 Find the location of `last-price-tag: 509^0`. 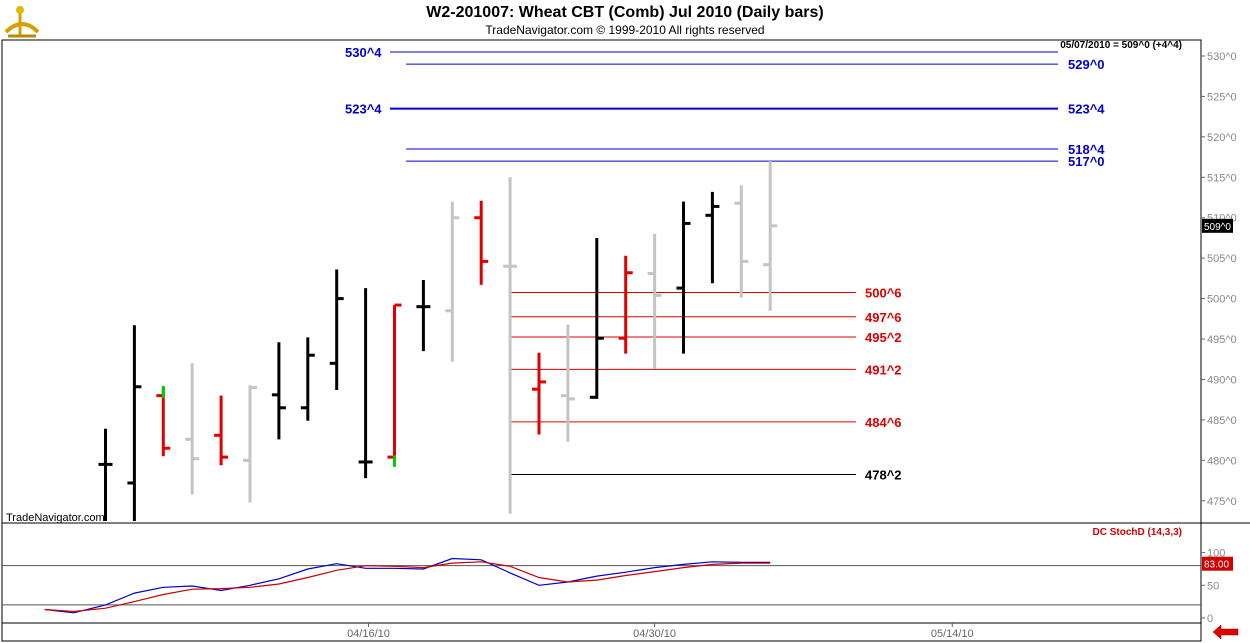

last-price-tag: 509^0 is located at coordinates (1217, 227).